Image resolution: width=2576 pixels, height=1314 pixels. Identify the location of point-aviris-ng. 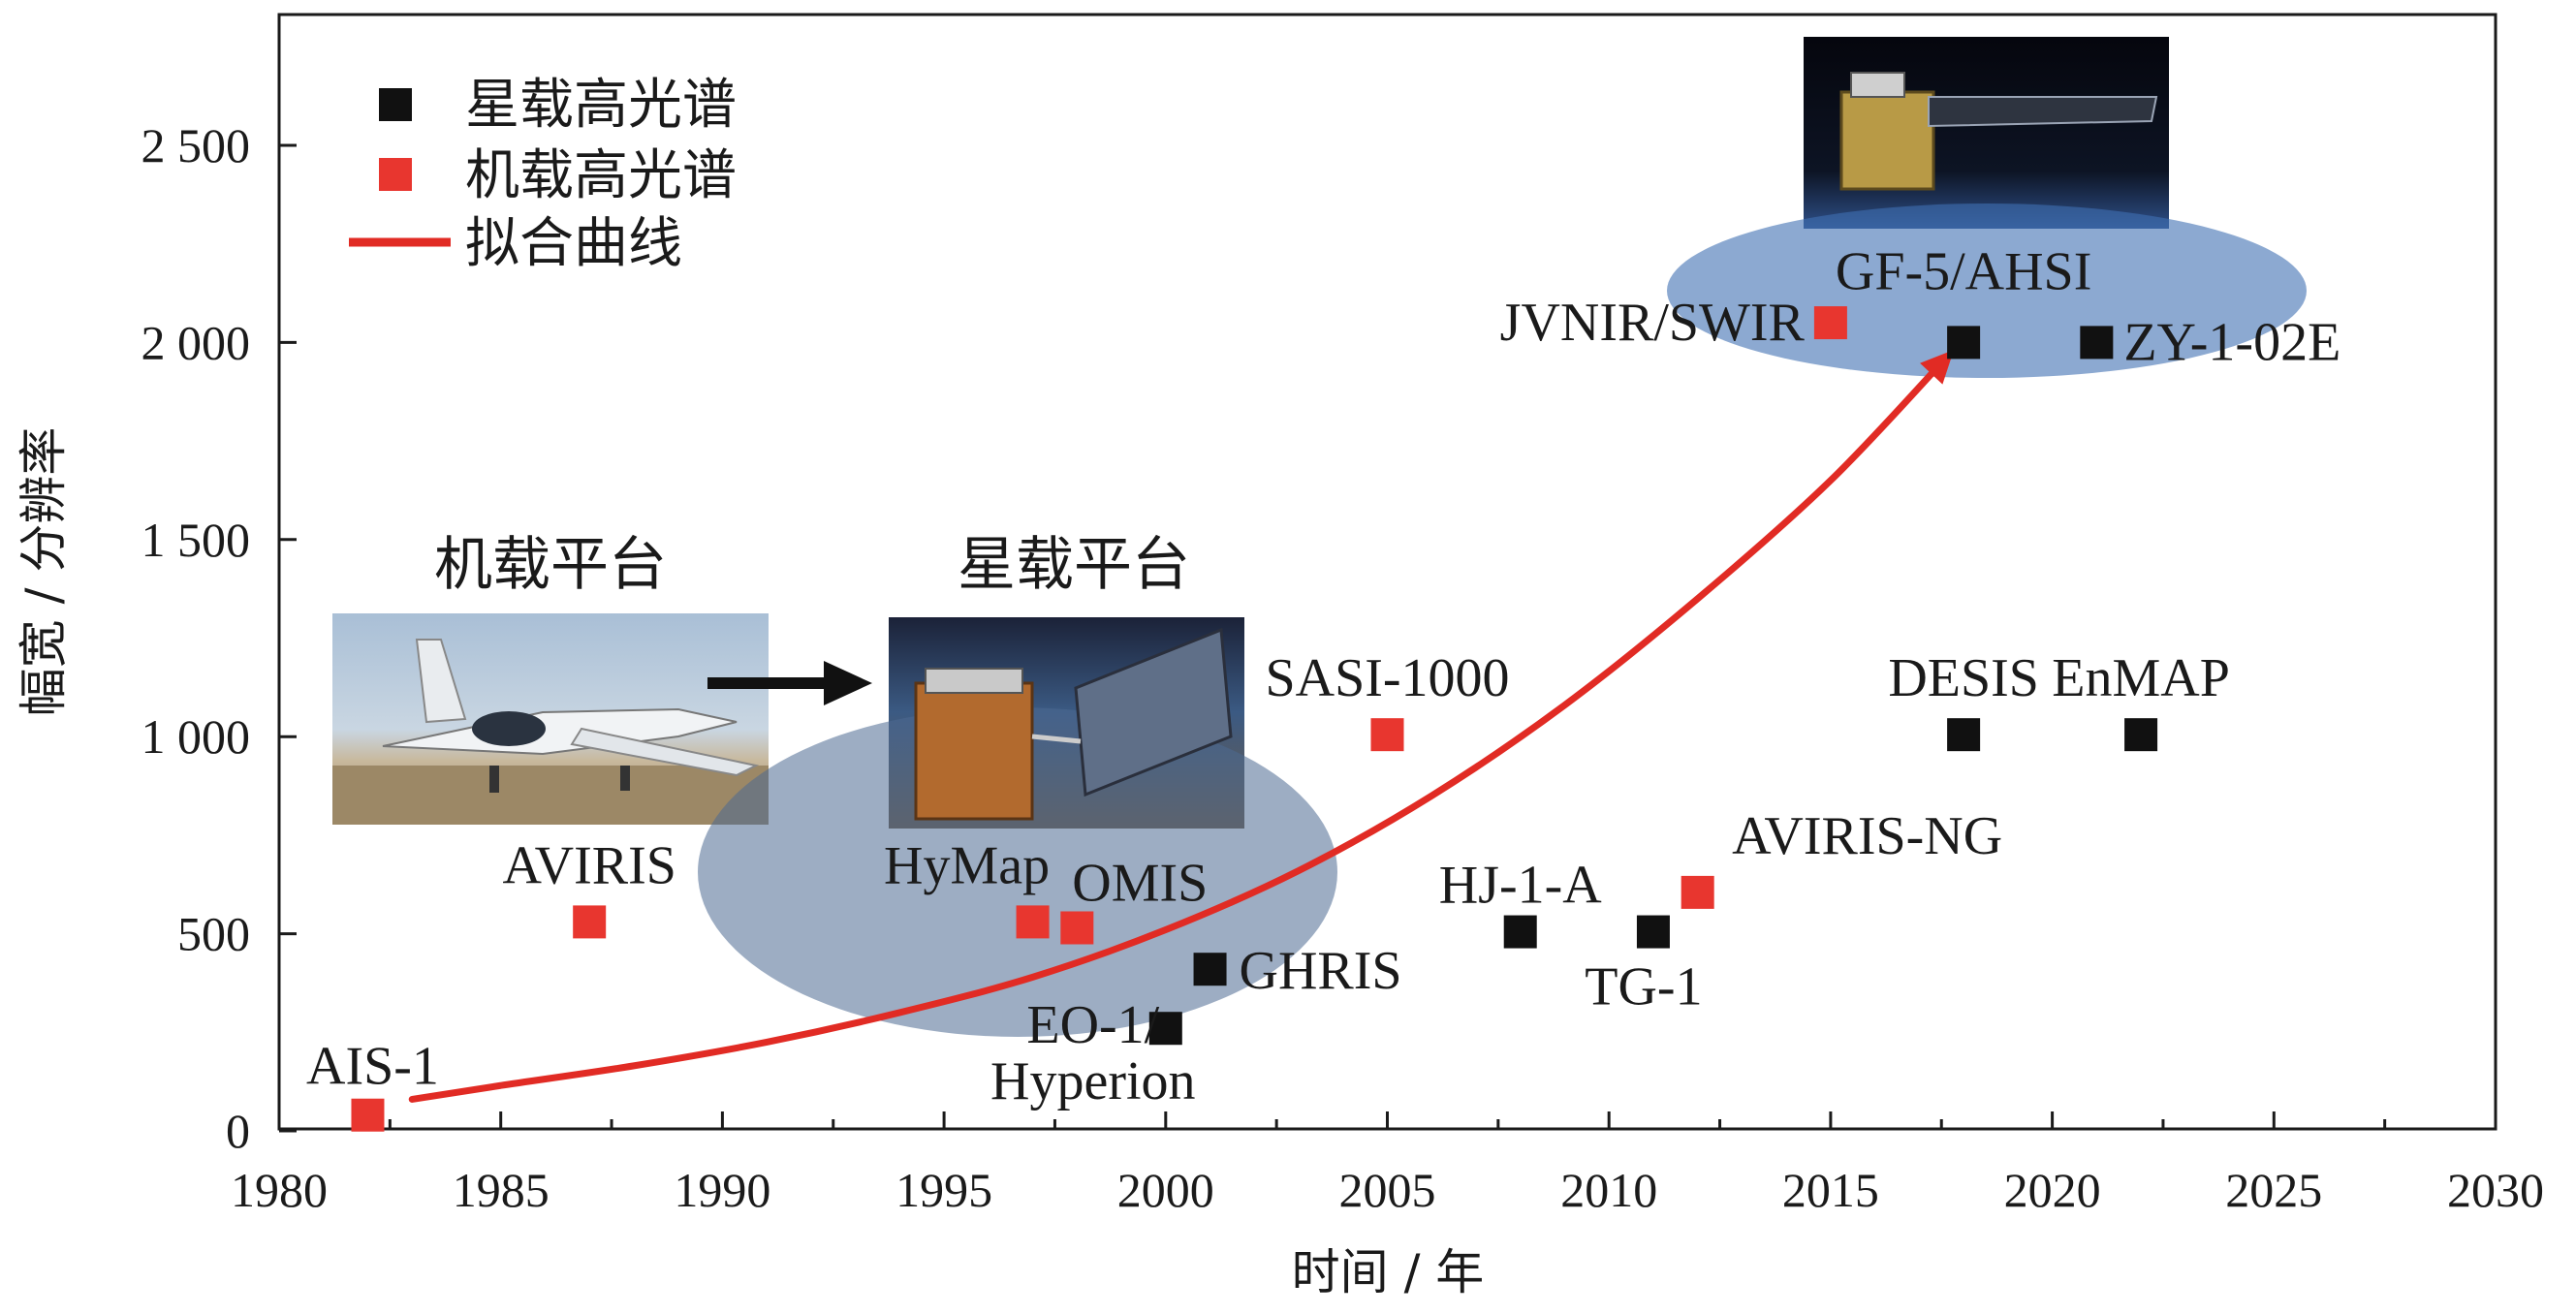
(1697, 892).